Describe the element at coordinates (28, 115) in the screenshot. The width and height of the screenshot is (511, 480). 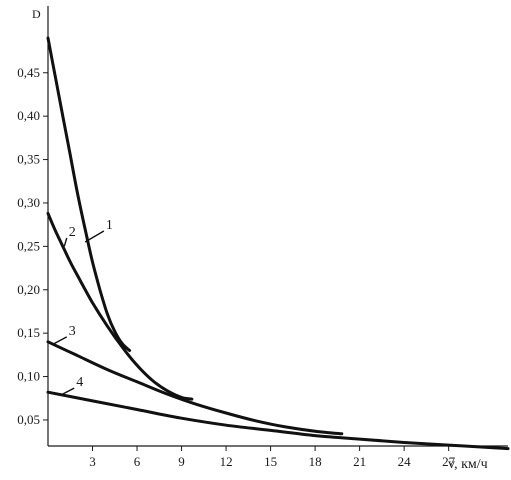
I see `y-tick-label: 0,40` at that location.